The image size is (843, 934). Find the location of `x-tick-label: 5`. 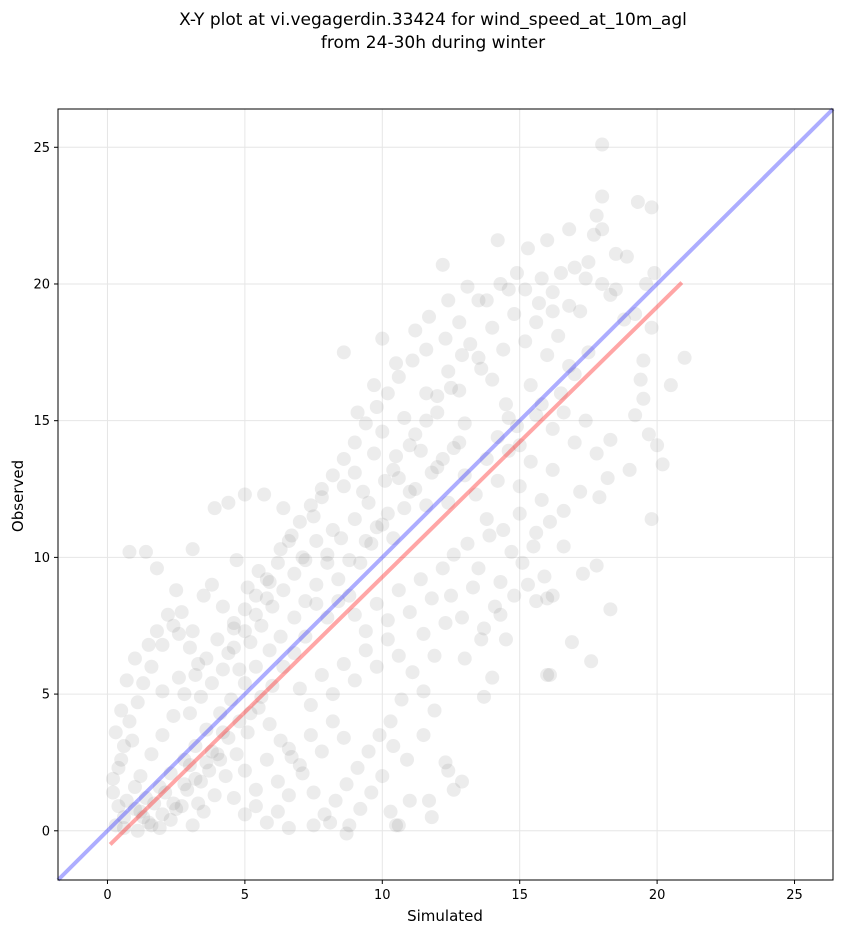

x-tick-label: 5 is located at coordinates (245, 895).